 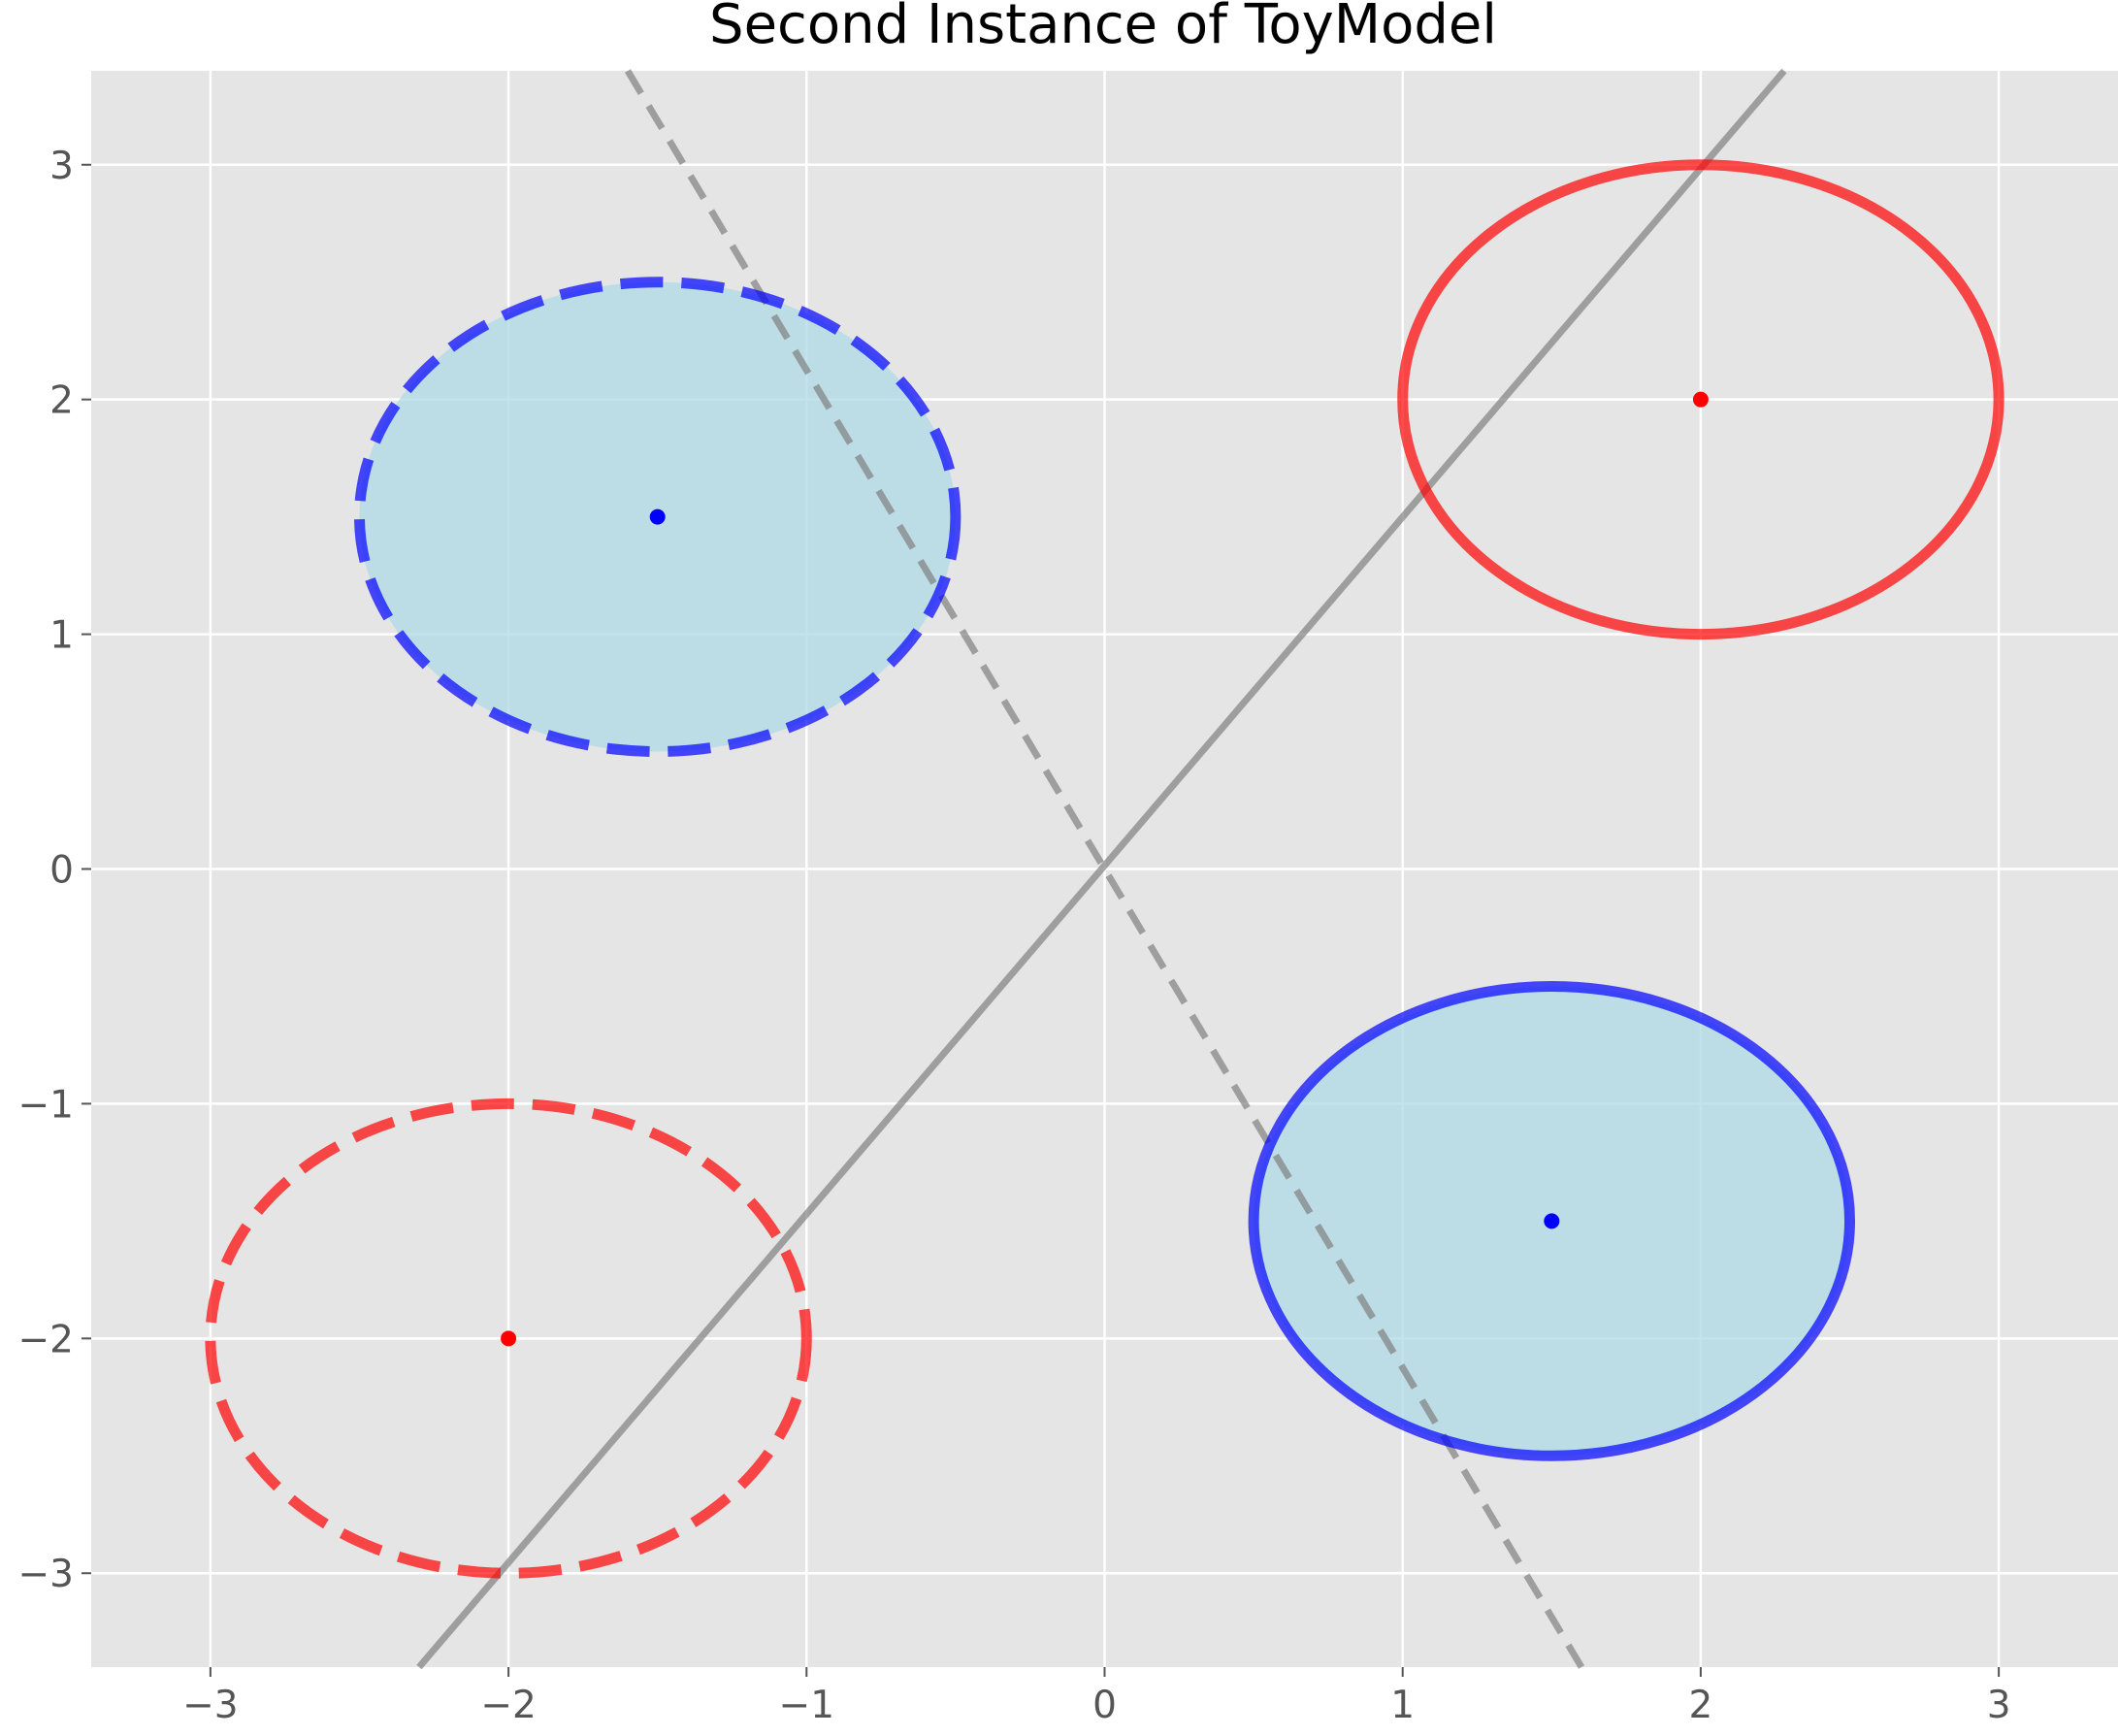 What do you see at coordinates (508, 1705) in the screenshot?
I see `x-tick-label-1: −2` at bounding box center [508, 1705].